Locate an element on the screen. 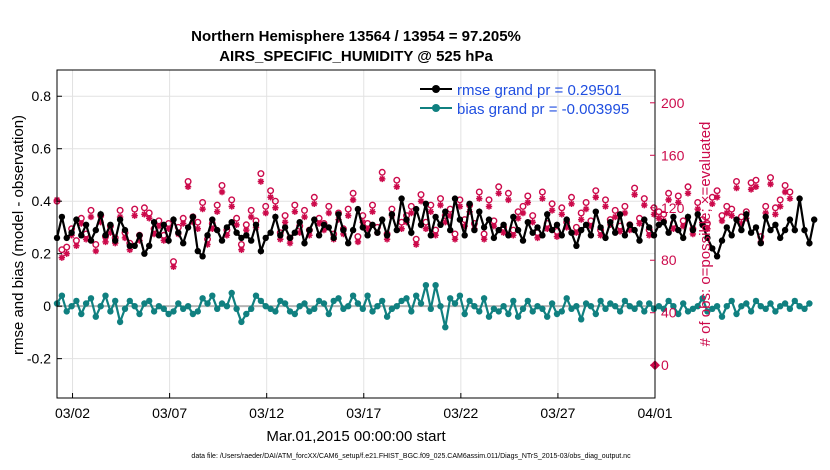 The width and height of the screenshot is (830, 470). y-right-tick-label: 120 is located at coordinates (673, 208).